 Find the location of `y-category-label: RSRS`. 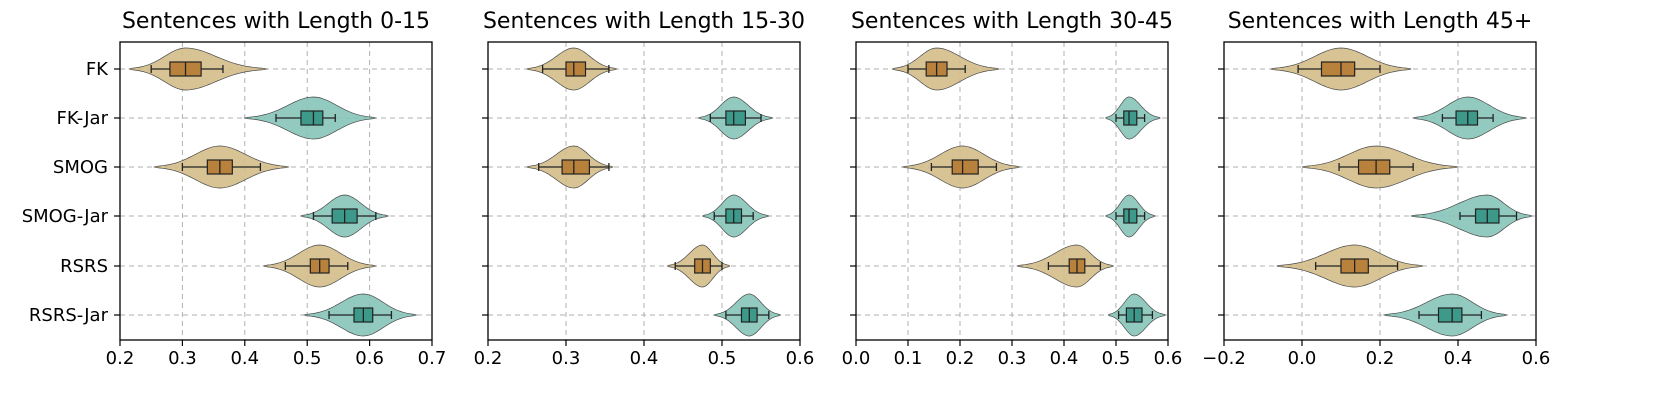

y-category-label: RSRS is located at coordinates (84, 266).